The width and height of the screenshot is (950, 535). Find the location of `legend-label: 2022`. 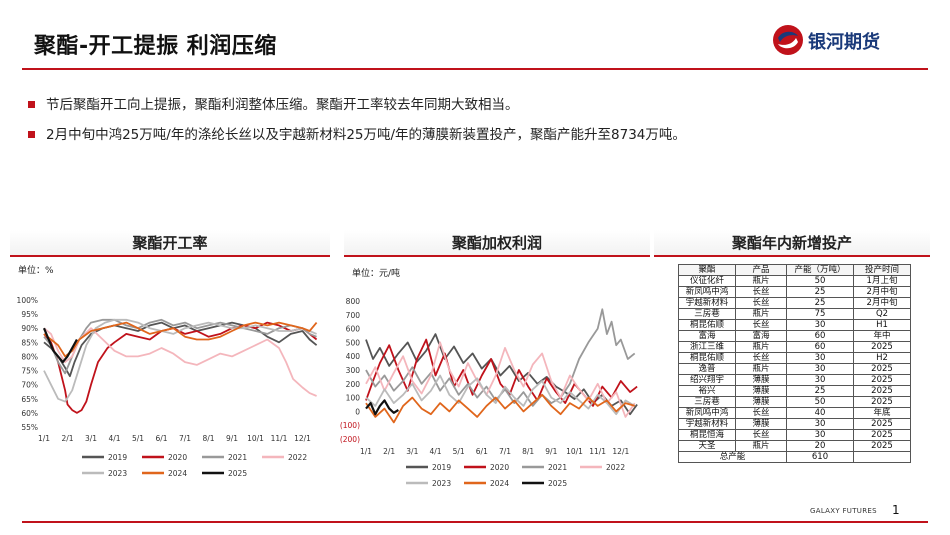

legend-label: 2022 is located at coordinates (297, 457).